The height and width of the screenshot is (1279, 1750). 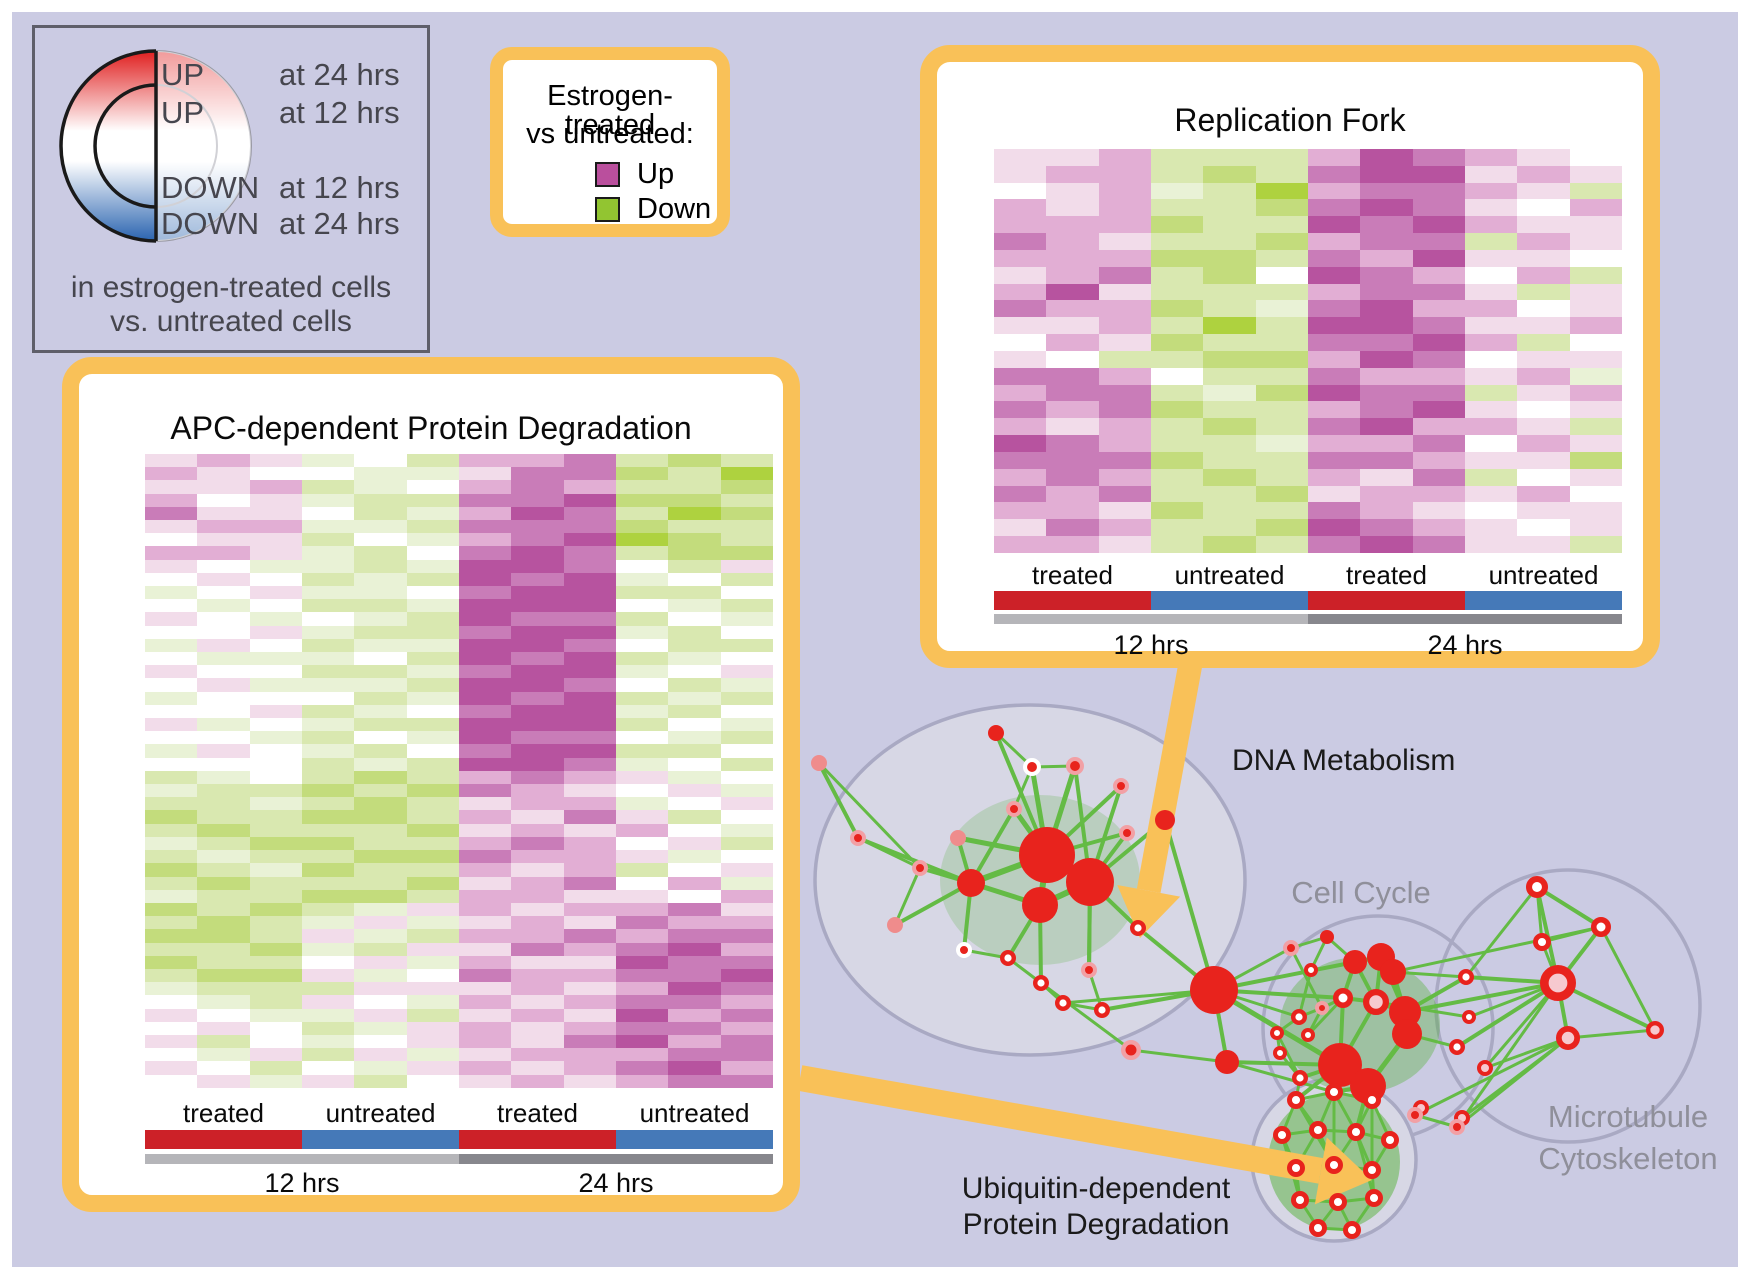 I want to click on treated-bar-segment, so click(x=1386, y=600).